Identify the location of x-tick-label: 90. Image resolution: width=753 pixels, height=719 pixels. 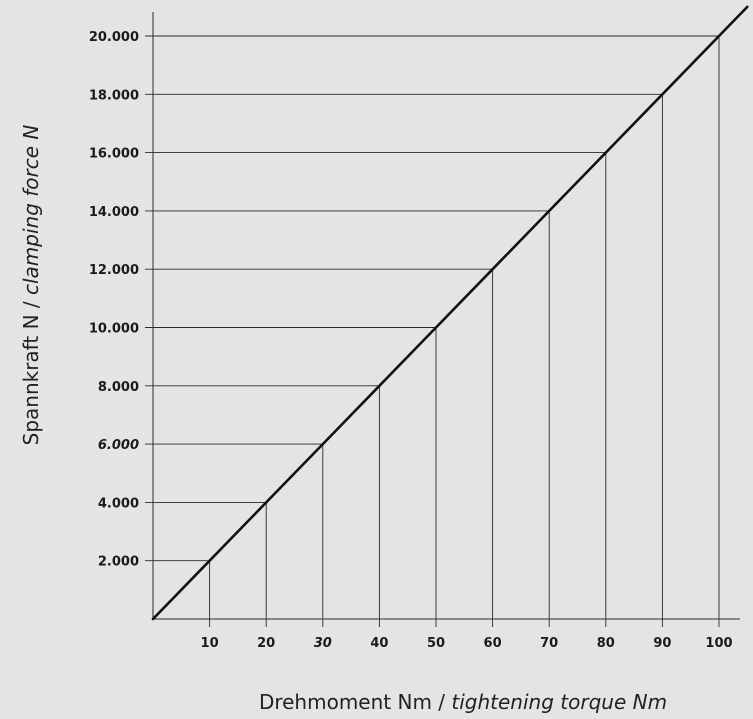
(662, 643).